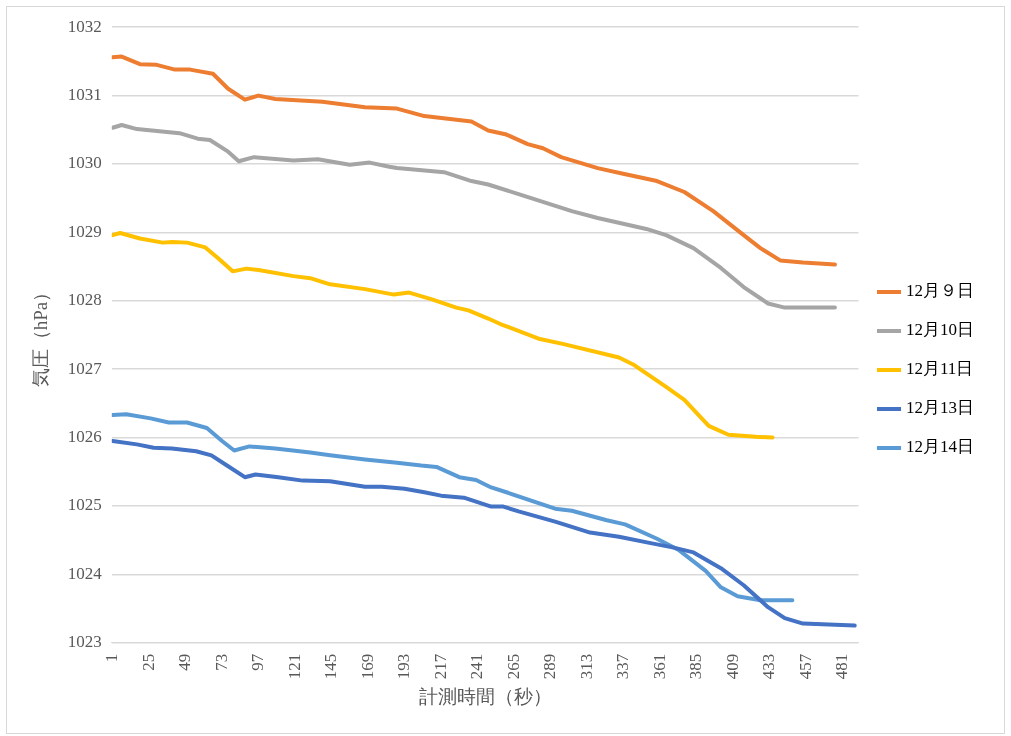  What do you see at coordinates (805, 666) in the screenshot?
I see `x-tick-label: 457` at bounding box center [805, 666].